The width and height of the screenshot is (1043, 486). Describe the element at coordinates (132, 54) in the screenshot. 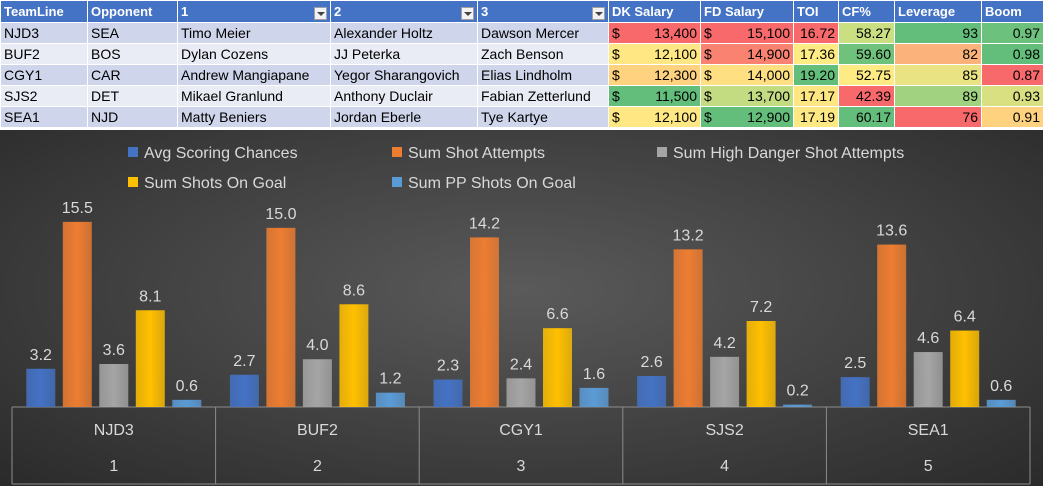

I see `table-cell-opp: BOS` at that location.